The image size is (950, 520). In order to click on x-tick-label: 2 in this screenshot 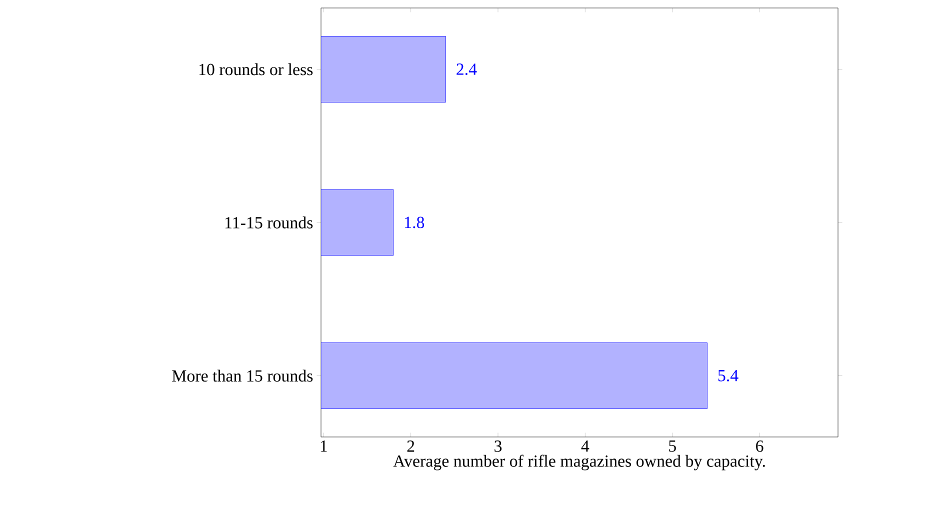, I will do `click(410, 446)`.